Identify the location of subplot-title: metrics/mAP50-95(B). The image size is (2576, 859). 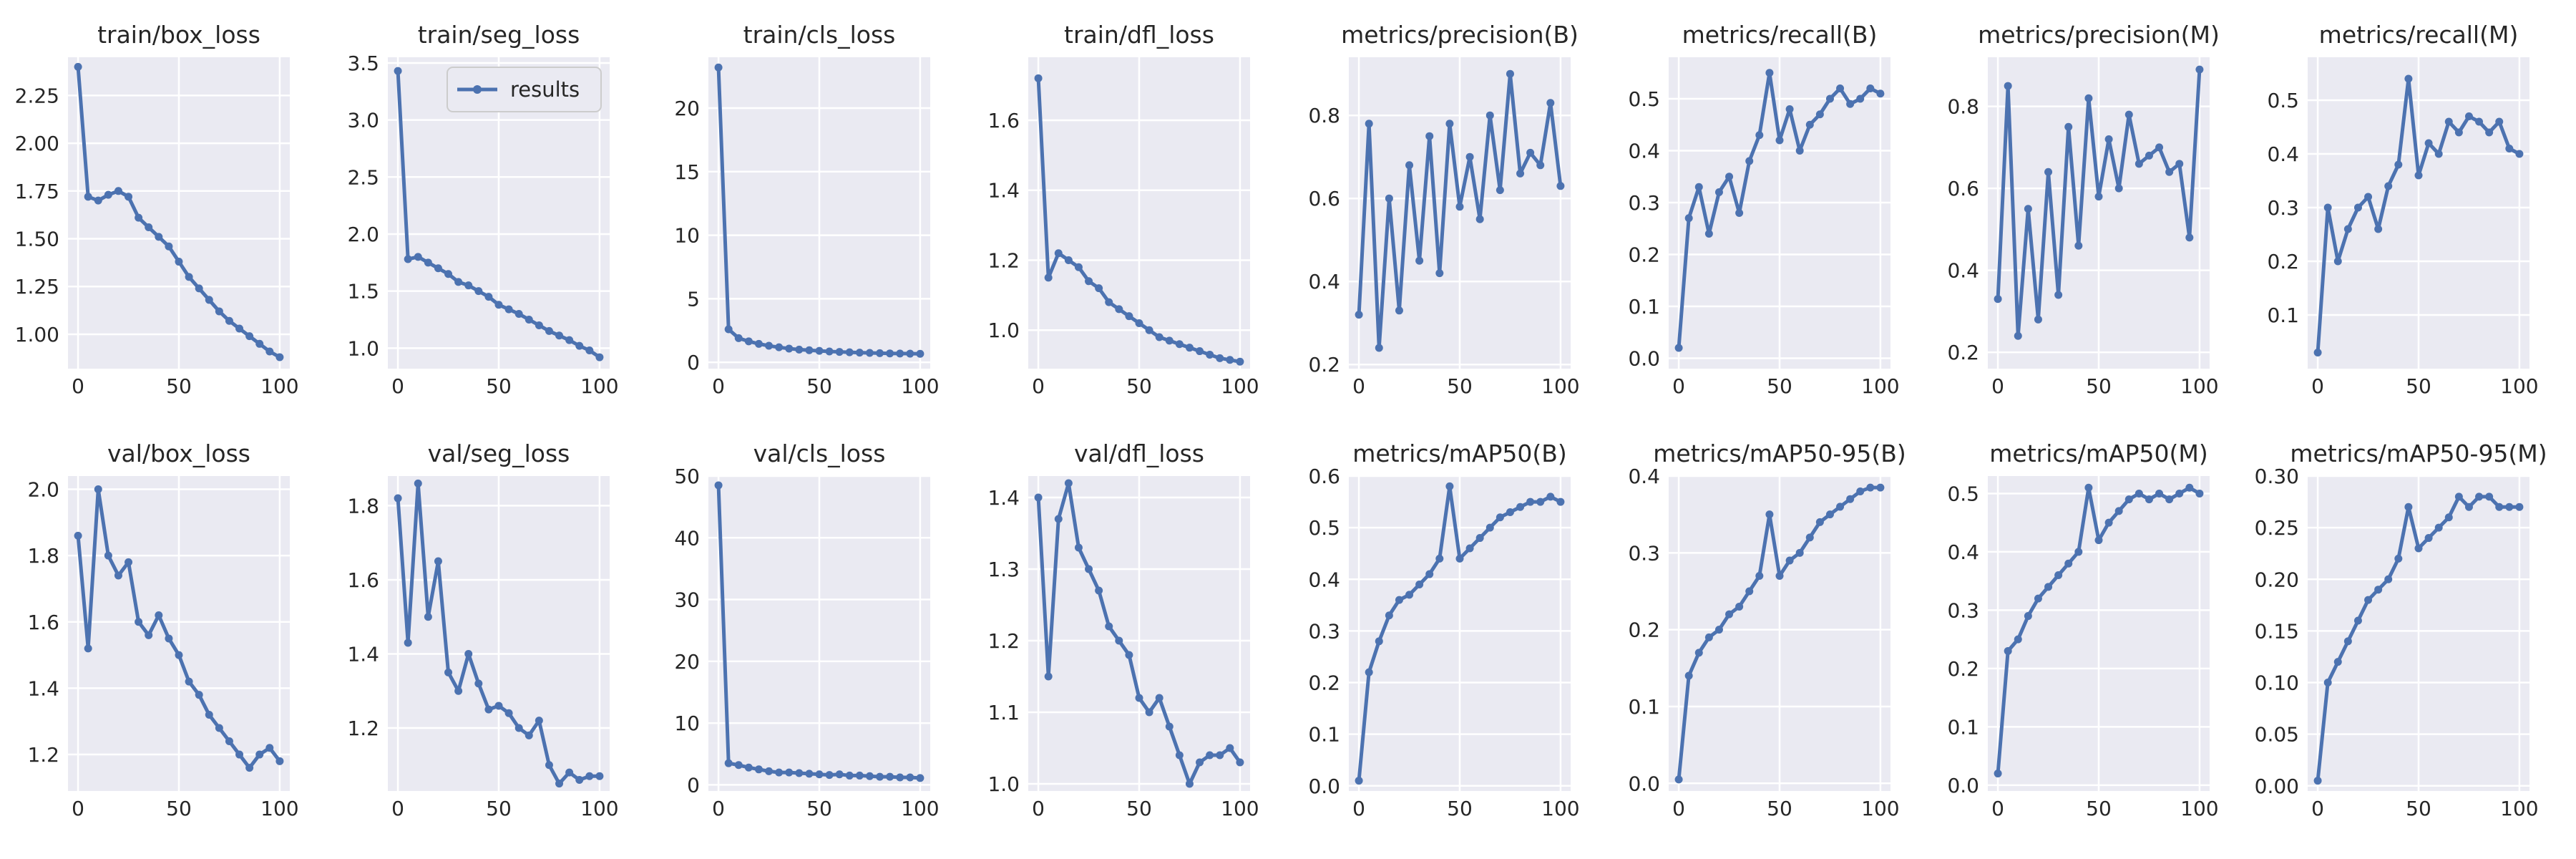
(1779, 453).